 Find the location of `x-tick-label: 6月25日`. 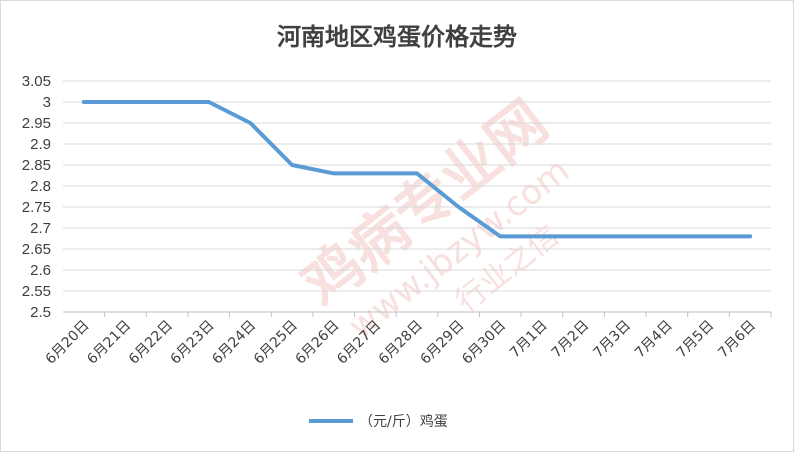

x-tick-label: 6月25日 is located at coordinates (276, 343).